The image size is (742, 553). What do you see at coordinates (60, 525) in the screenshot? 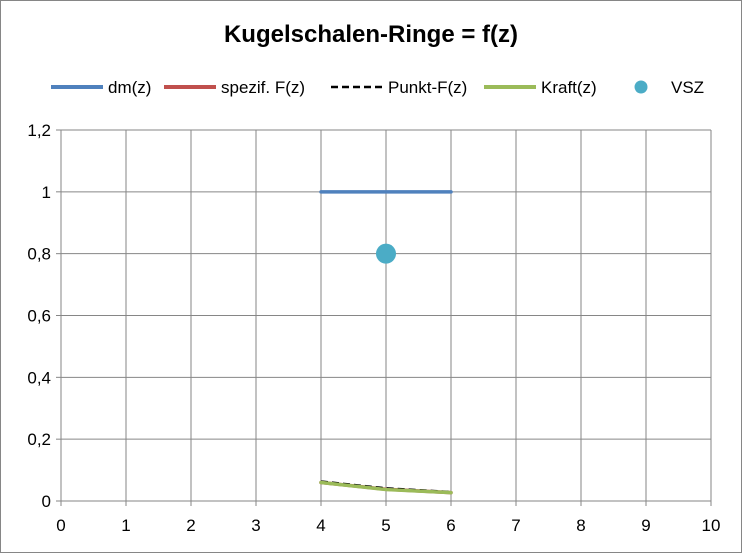
I see `x-tick-label: 0` at bounding box center [60, 525].